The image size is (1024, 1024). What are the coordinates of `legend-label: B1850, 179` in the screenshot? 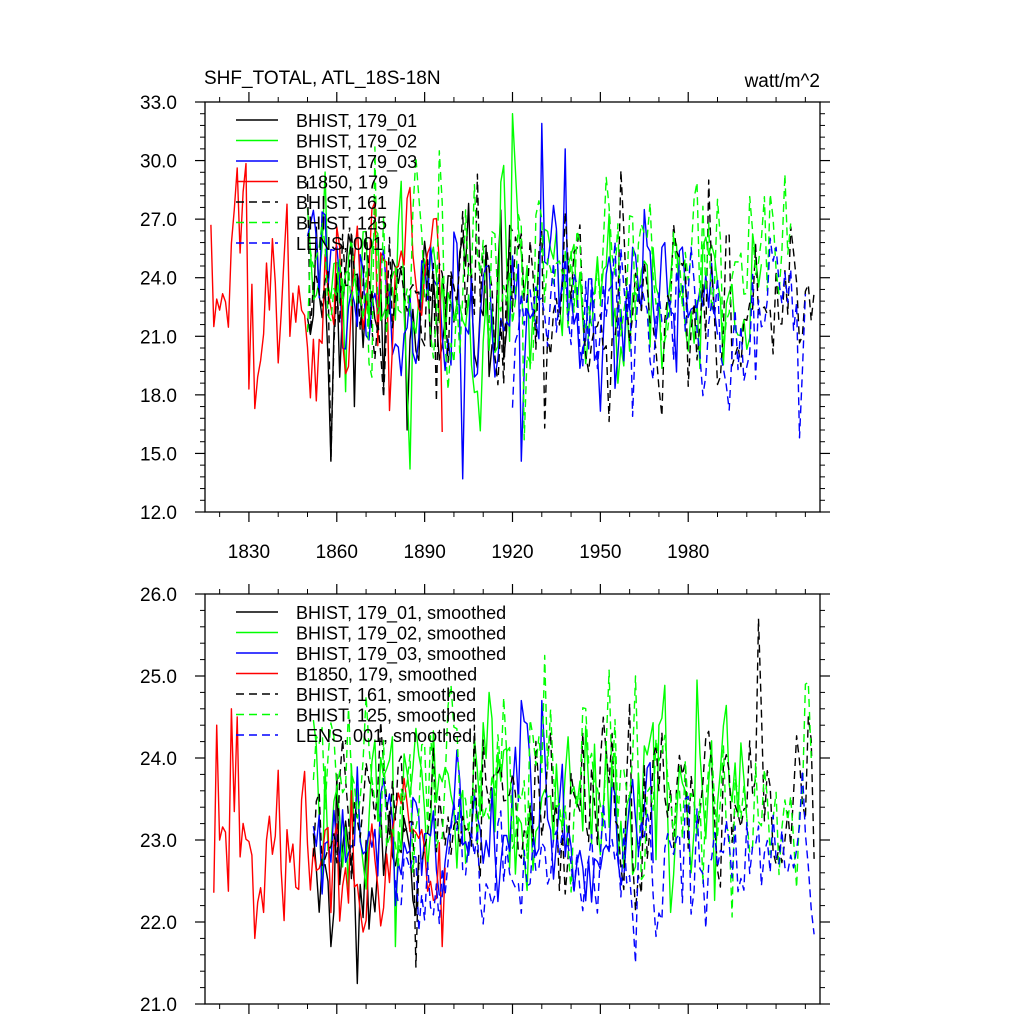 It's located at (342, 183).